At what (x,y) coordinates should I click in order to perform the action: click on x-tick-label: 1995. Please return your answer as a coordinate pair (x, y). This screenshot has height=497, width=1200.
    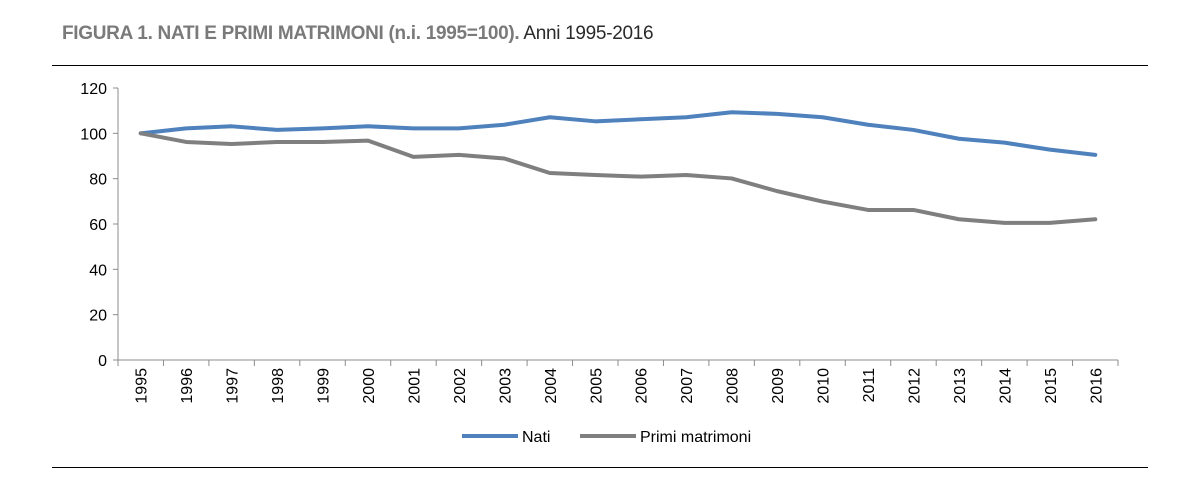
    Looking at the image, I should click on (142, 386).